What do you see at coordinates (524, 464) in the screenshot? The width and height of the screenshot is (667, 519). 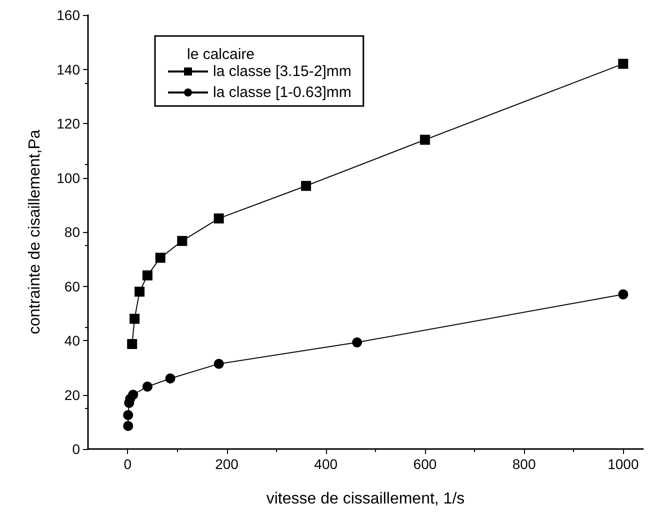 I see `x-tick-label: 800` at bounding box center [524, 464].